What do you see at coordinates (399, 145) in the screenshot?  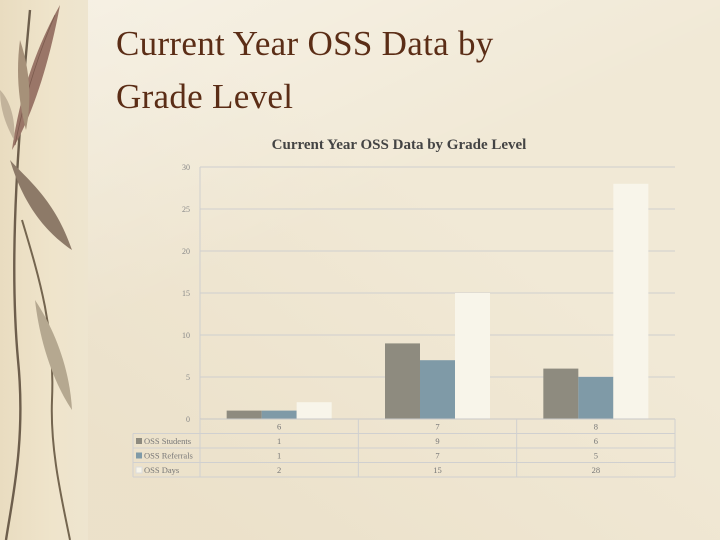 I see `chart-title: Current Year OSS Data by Grade Level` at bounding box center [399, 145].